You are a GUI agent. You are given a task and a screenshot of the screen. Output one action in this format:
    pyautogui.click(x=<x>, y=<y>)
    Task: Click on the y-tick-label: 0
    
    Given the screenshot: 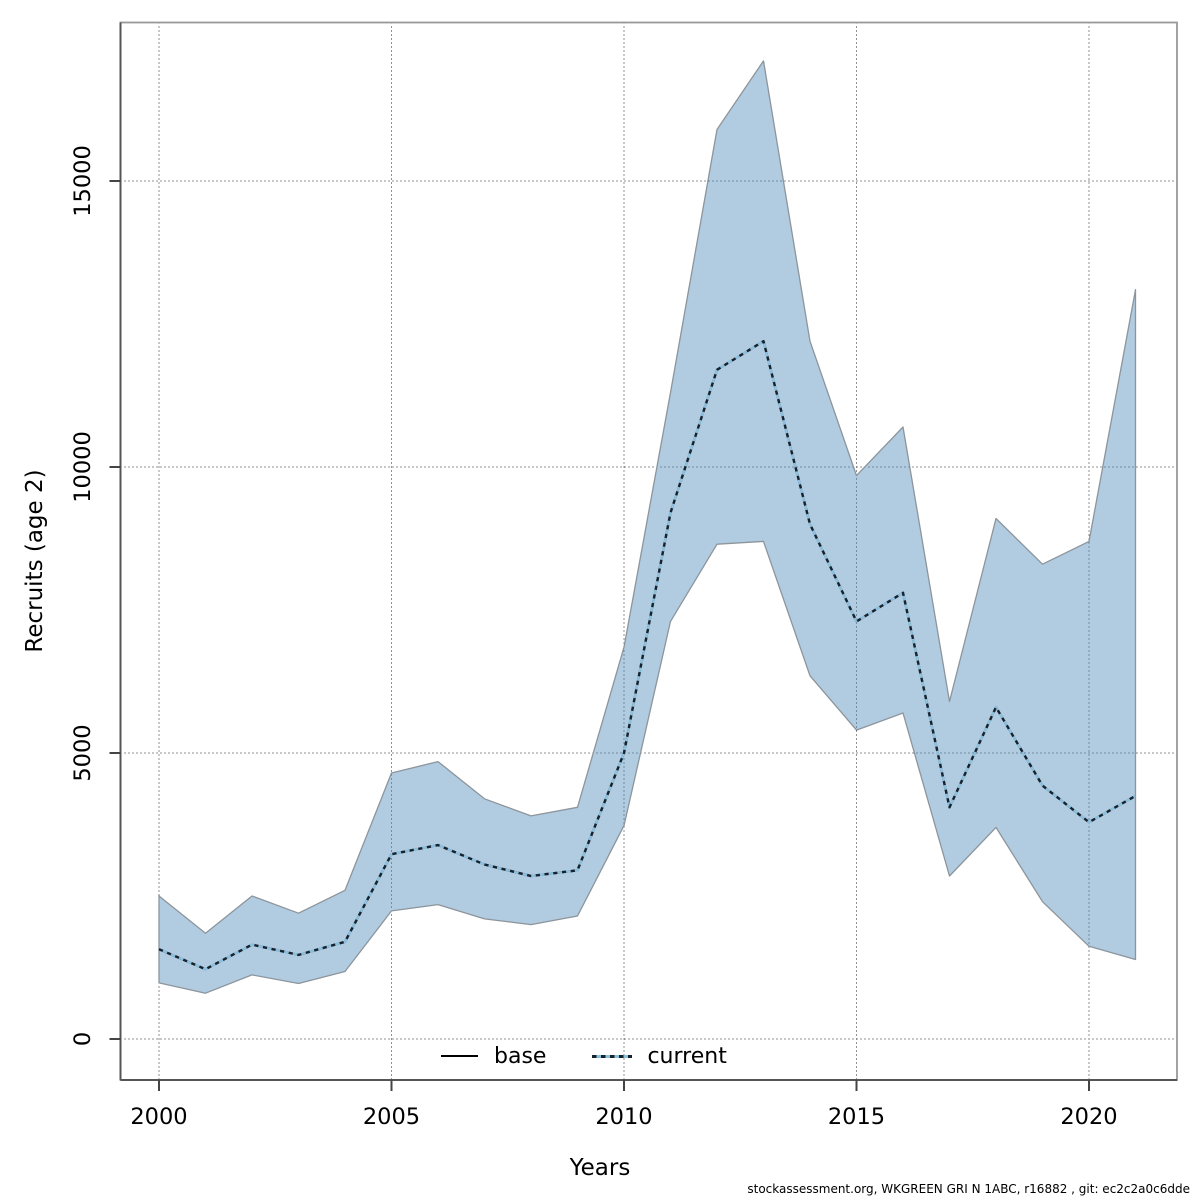 What is the action you would take?
    pyautogui.click(x=83, y=1039)
    